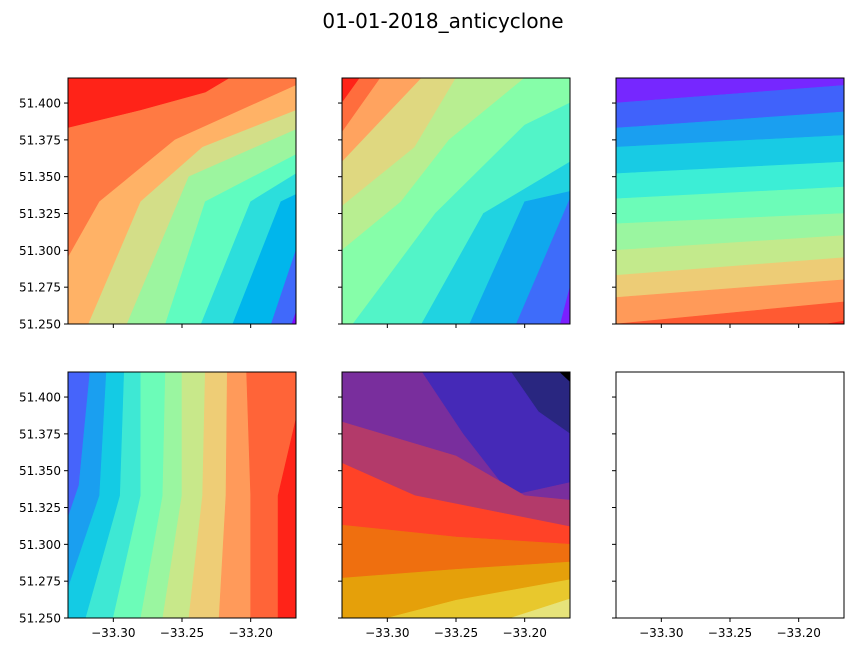 This screenshot has height=652, width=853. I want to click on subplot-bottom-center: −33.30 −33.25 −33.20, so click(454, 505).